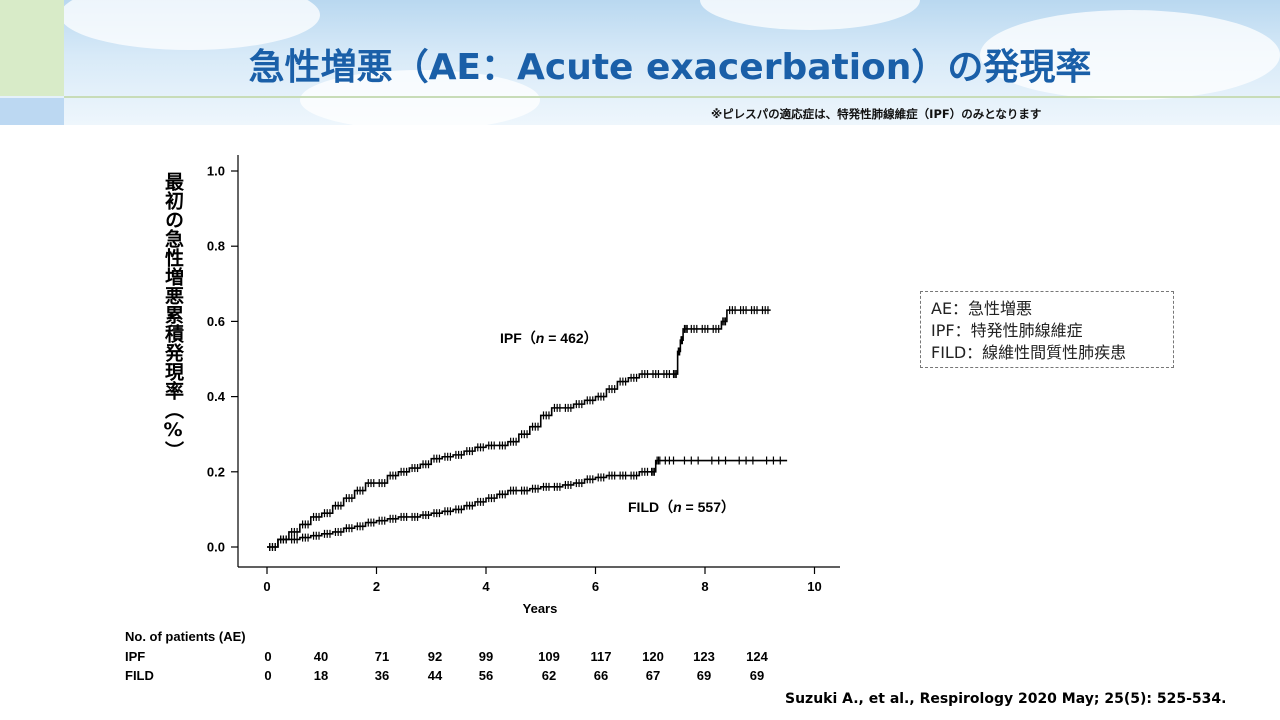  I want to click on abbreviation-legend: AE：急性増悪 IPF：特発性肺線維症 FILD：線維性間質性肺疾患, so click(1047, 329).